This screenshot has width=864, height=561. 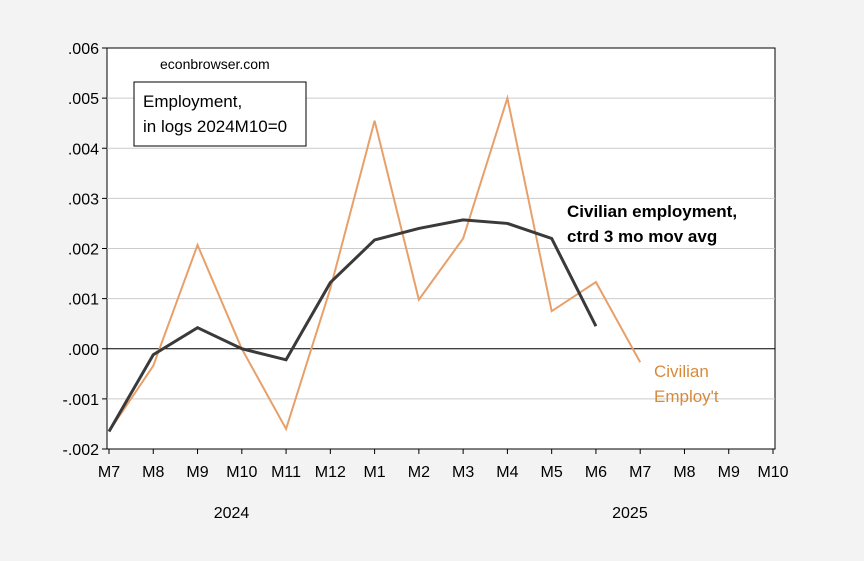 I want to click on x-tick-label: M5, so click(x=552, y=472).